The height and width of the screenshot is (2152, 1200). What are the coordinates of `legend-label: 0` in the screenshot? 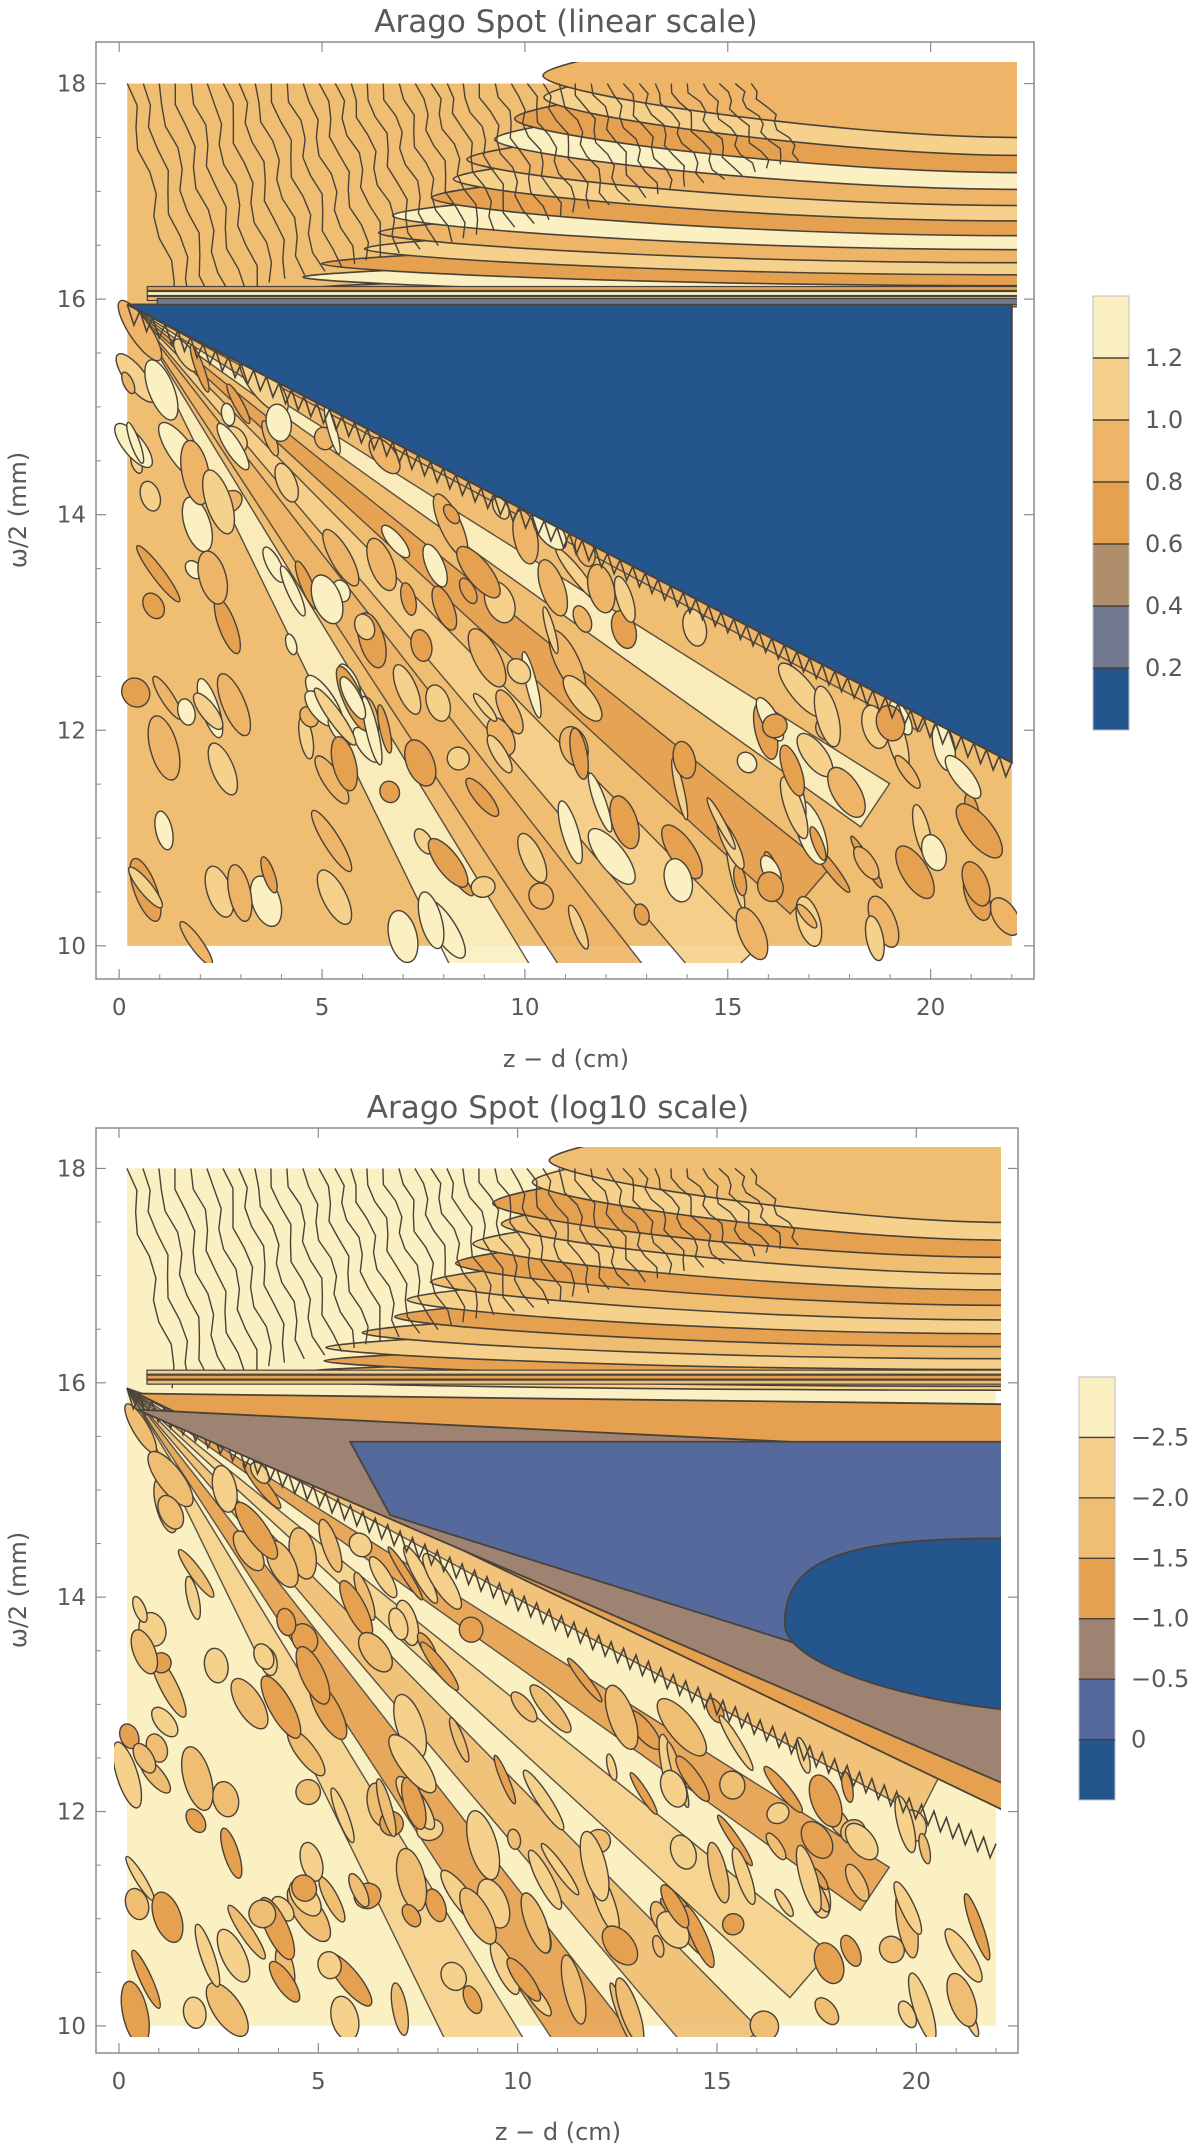 It's located at (1138, 1740).